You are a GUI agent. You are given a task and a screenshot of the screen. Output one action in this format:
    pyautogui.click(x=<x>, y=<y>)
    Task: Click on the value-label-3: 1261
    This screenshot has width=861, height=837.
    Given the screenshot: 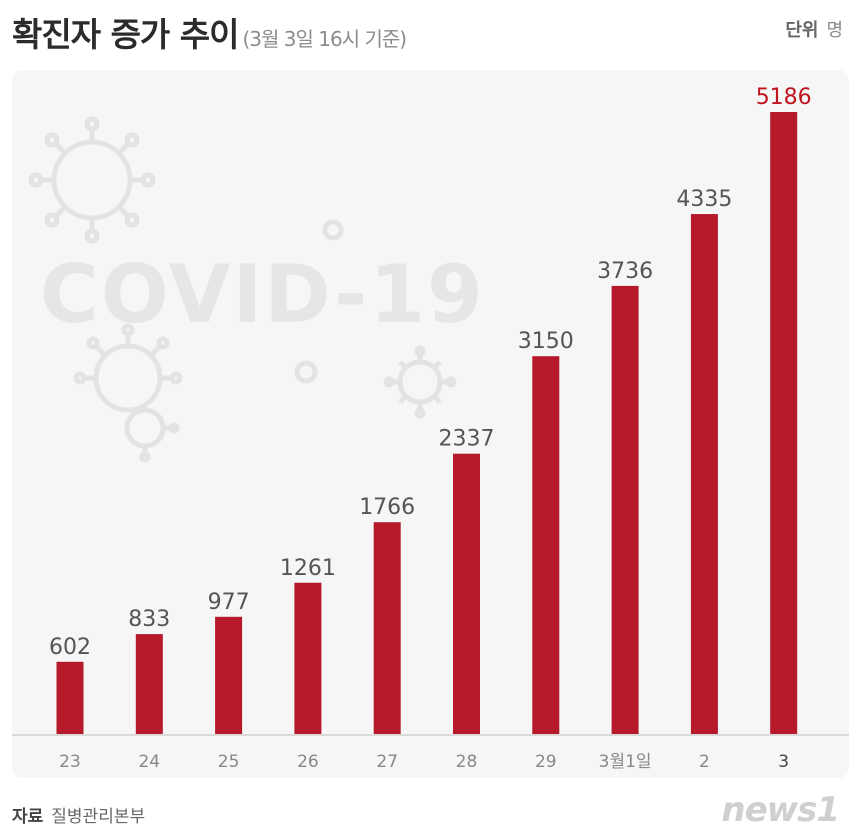 What is the action you would take?
    pyautogui.click(x=308, y=568)
    